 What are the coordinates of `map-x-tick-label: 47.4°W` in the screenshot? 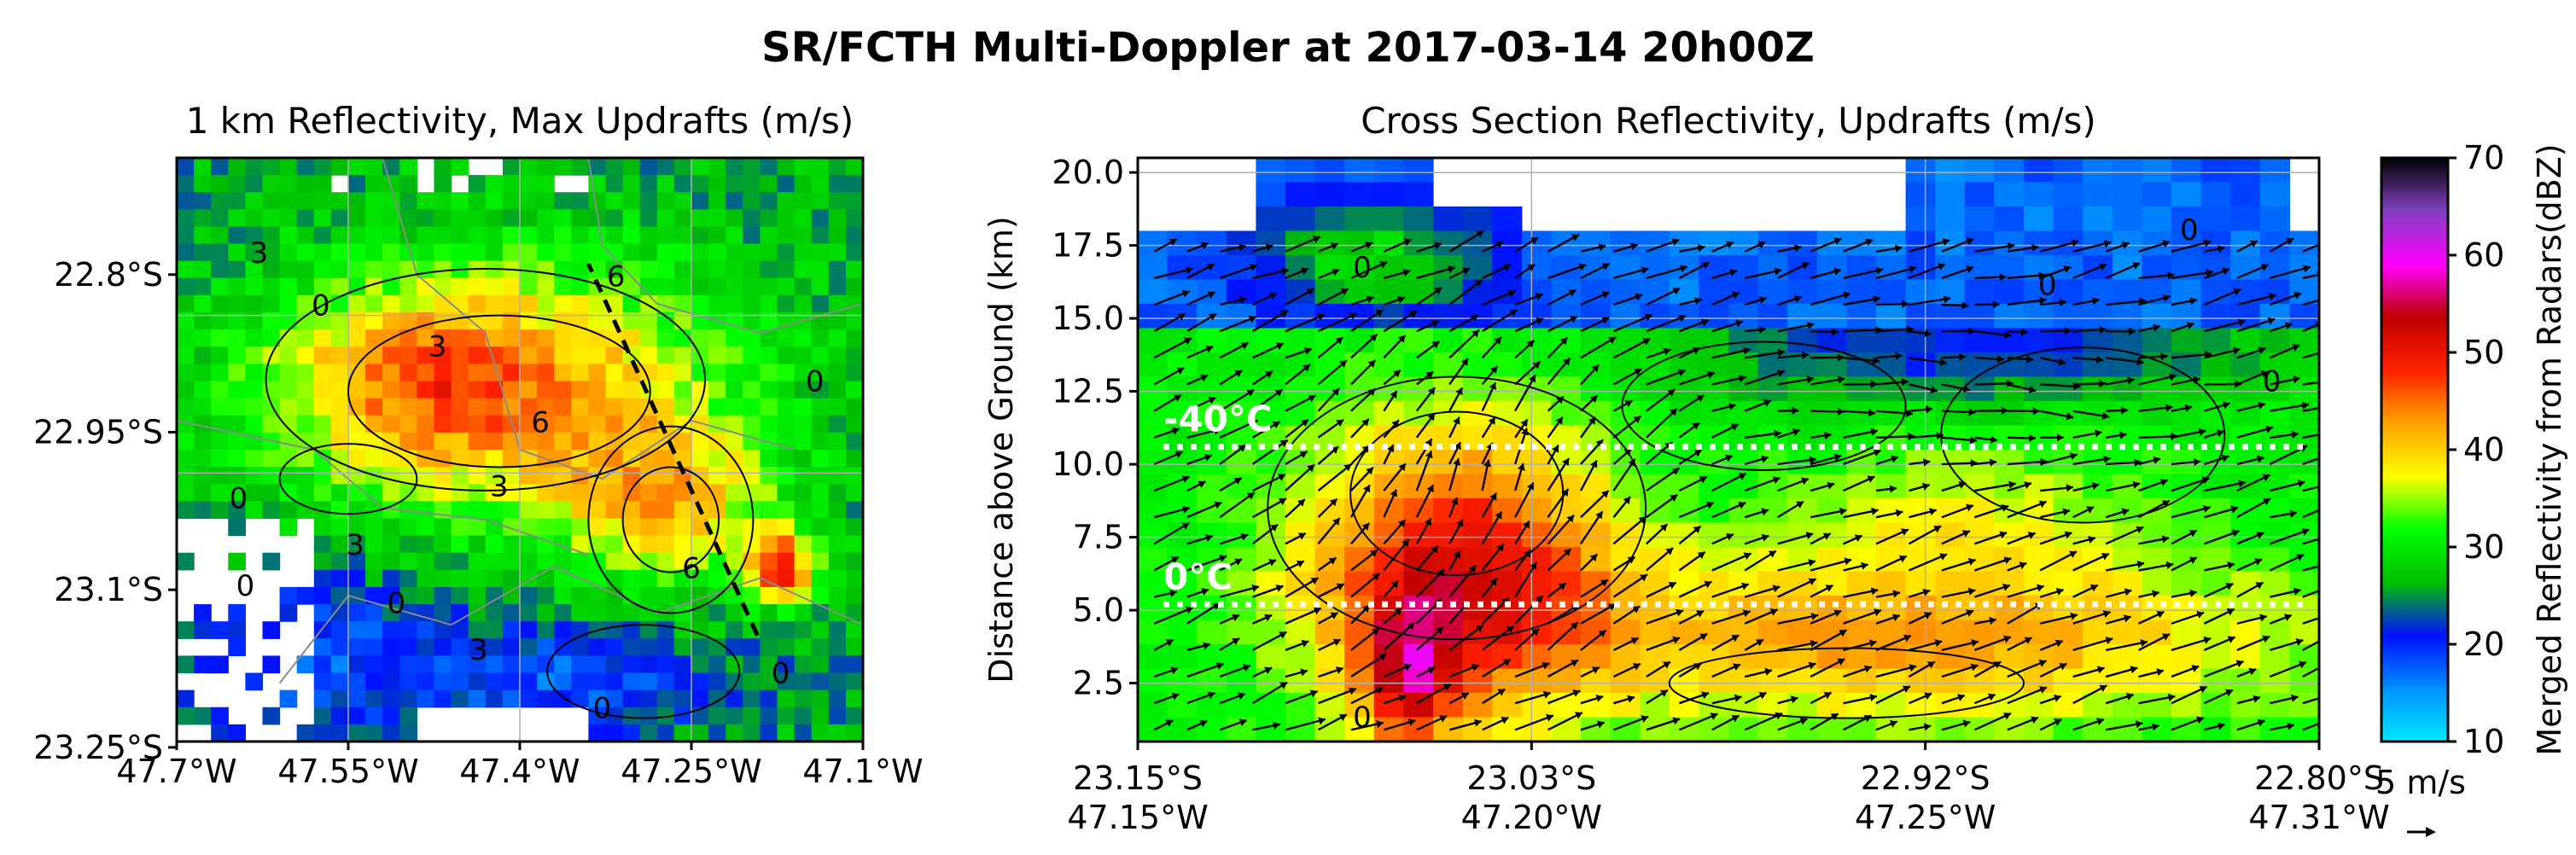 It's located at (519, 772).